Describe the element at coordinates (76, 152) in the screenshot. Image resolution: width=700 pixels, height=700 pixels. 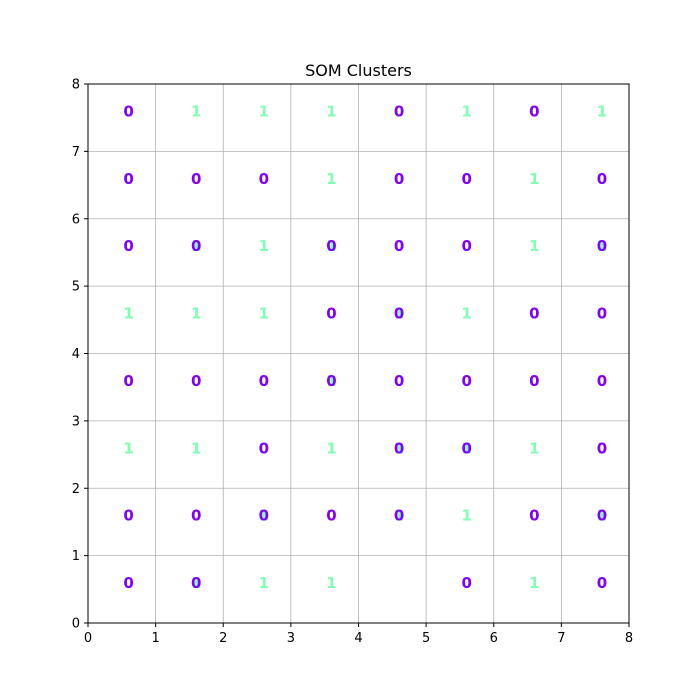
I see `y-tick-label: 7` at that location.